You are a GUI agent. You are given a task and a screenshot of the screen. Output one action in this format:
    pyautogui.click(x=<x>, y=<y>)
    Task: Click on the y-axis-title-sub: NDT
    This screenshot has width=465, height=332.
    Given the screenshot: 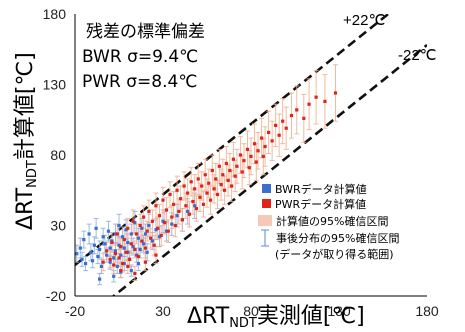 What is the action you would take?
    pyautogui.click(x=32, y=174)
    